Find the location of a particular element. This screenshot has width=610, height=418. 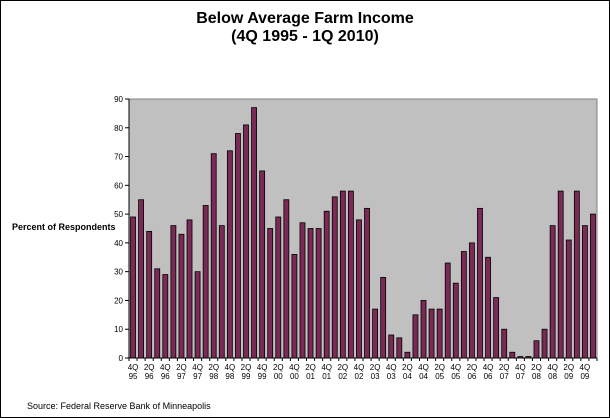

chart-subtitle: (4Q 1995 - 1Q 2010) is located at coordinates (305, 36).